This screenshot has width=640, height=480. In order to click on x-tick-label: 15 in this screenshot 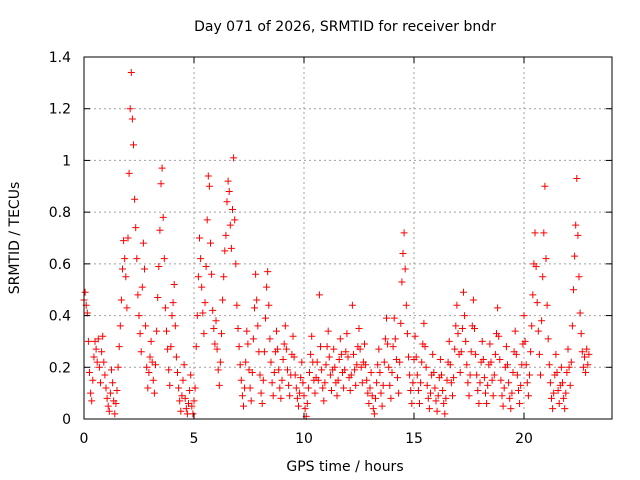, I will do `click(414, 439)`.